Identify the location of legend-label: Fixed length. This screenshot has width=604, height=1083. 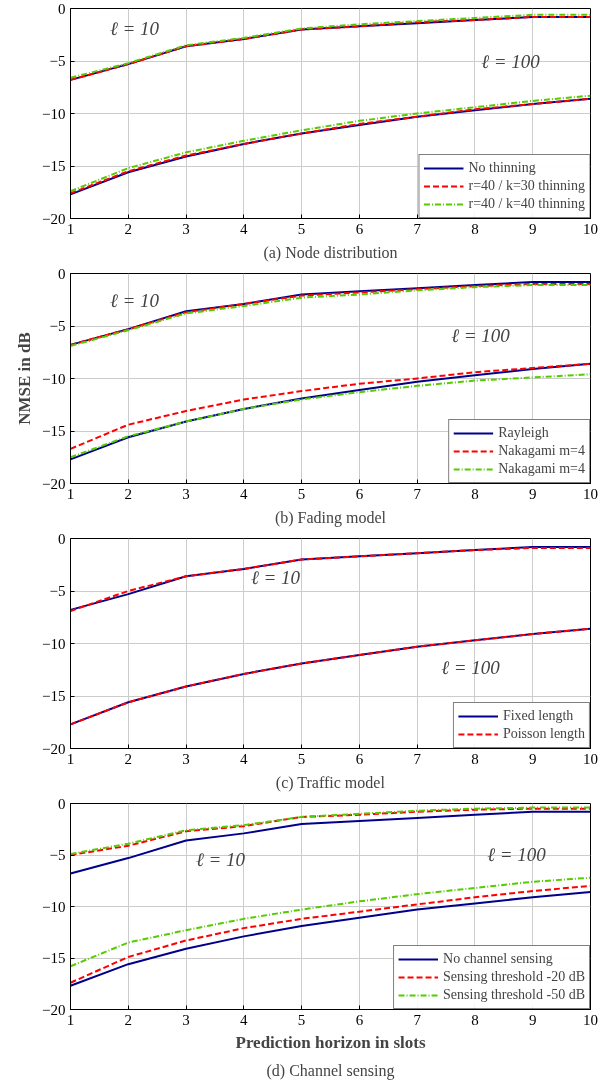
(538, 716).